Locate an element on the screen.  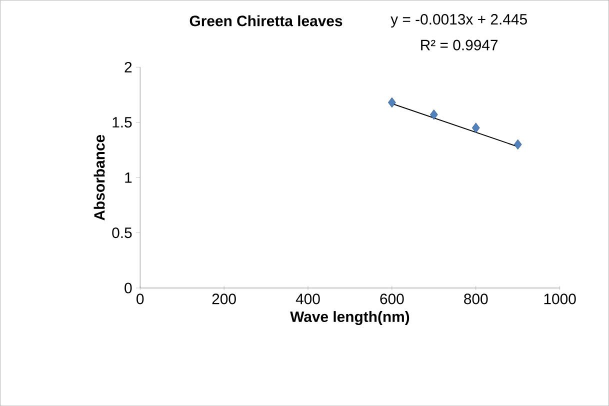
x-tick-label: 600 is located at coordinates (392, 299).